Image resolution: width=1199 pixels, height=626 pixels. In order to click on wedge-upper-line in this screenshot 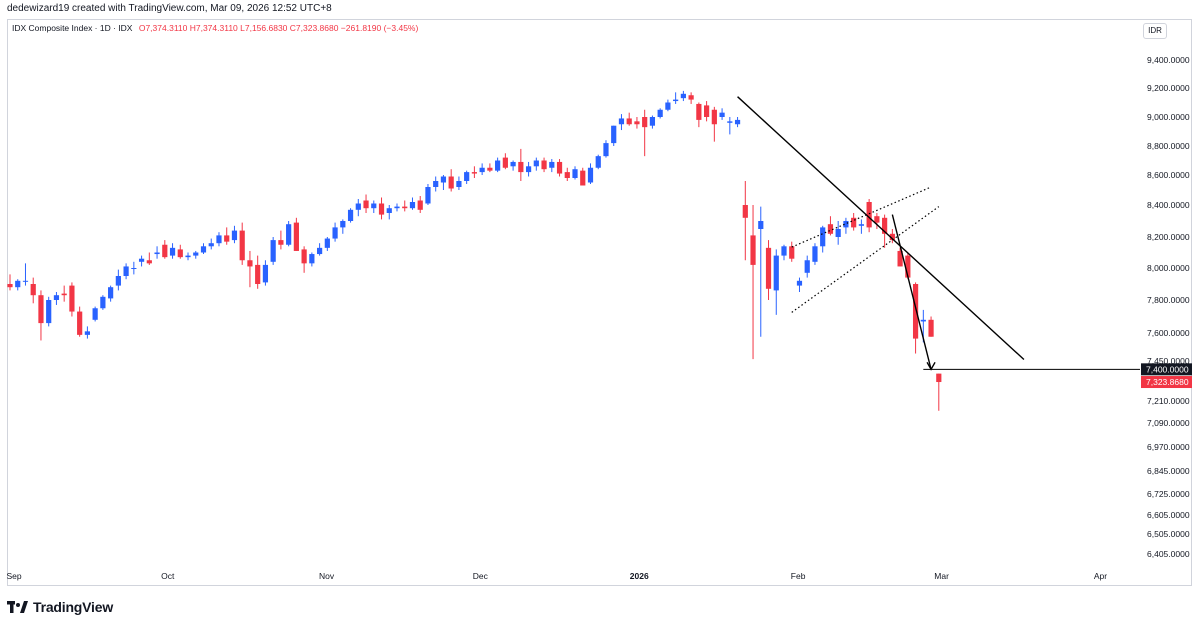, I will do `click(861, 217)`.